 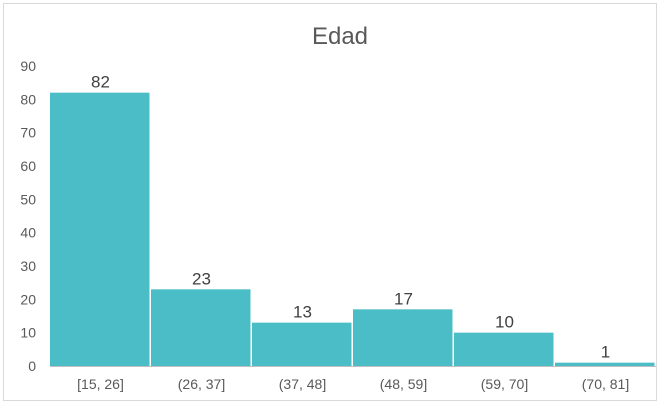 I want to click on x-tick-label: (37, 48], so click(x=302, y=384).